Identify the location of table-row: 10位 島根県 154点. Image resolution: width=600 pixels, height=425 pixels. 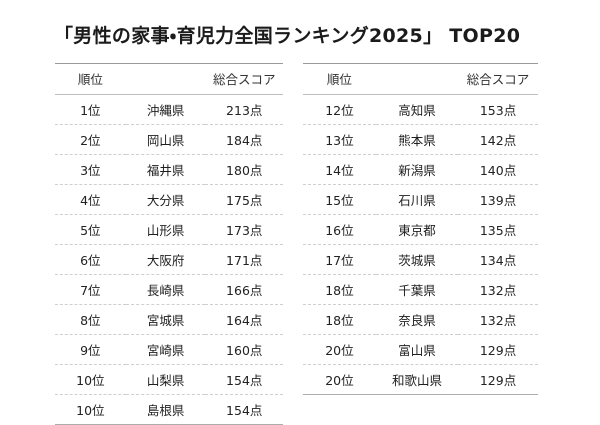
(169, 409).